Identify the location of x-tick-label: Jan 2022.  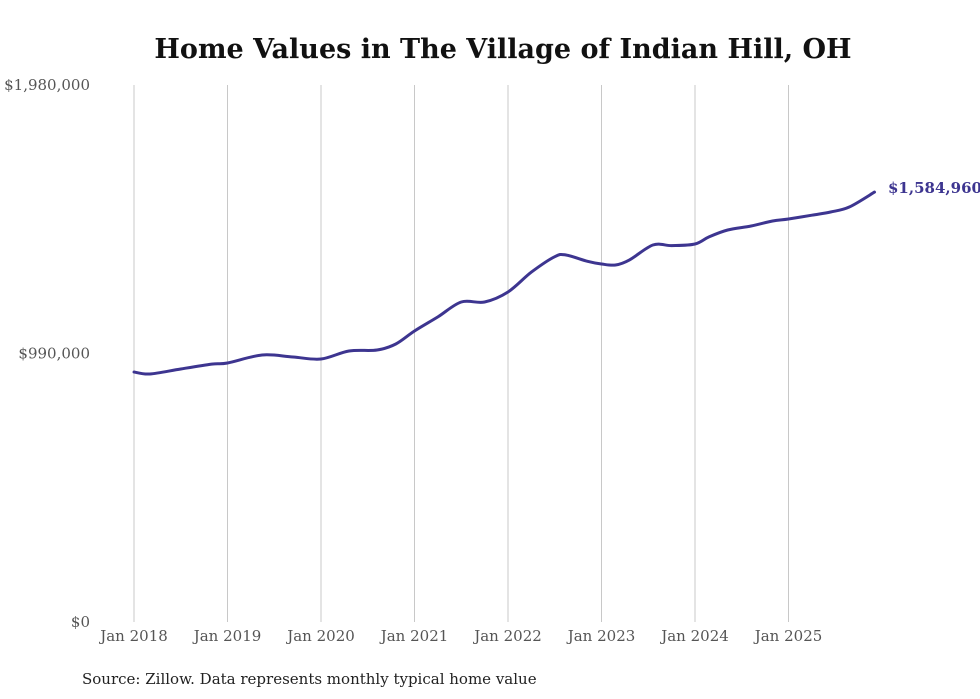
(507, 636).